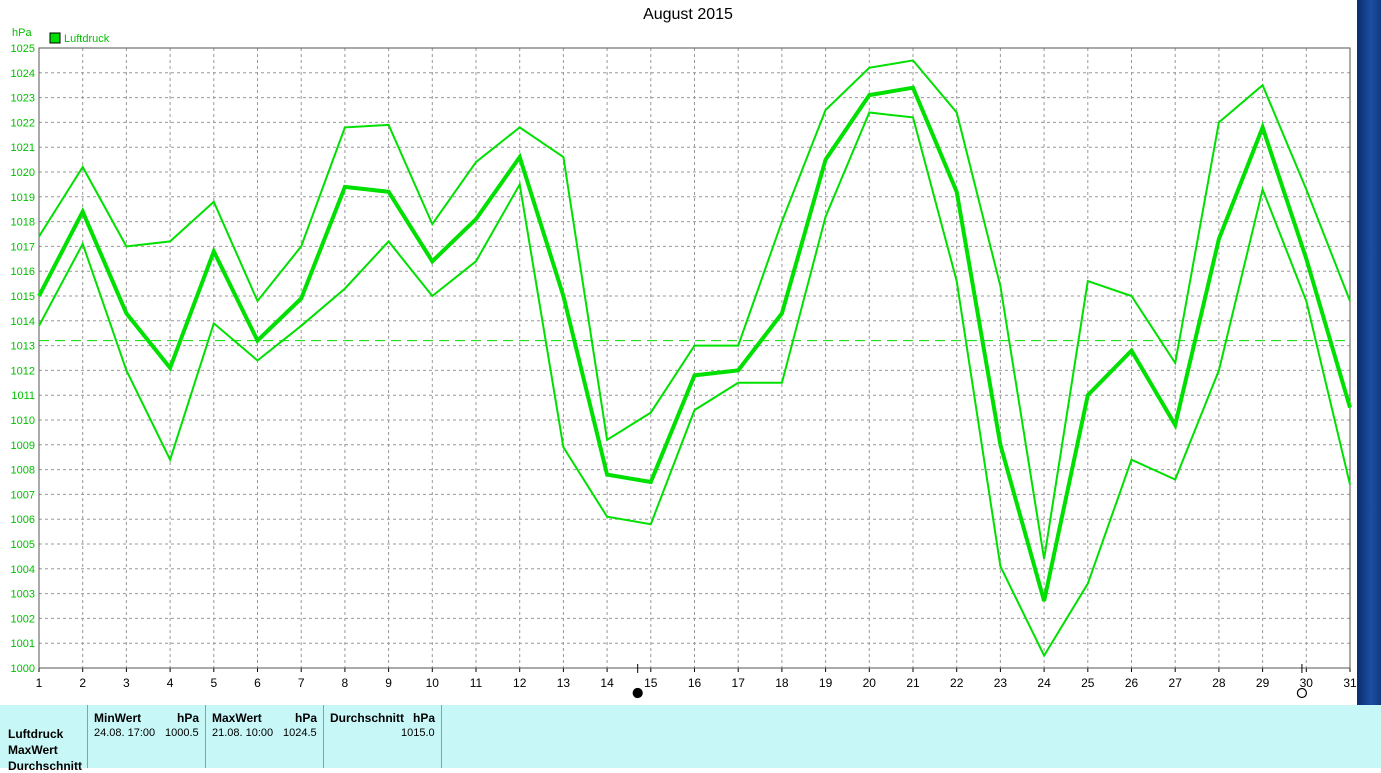  What do you see at coordinates (300, 733) in the screenshot?
I see `max-value: 1024.5` at bounding box center [300, 733].